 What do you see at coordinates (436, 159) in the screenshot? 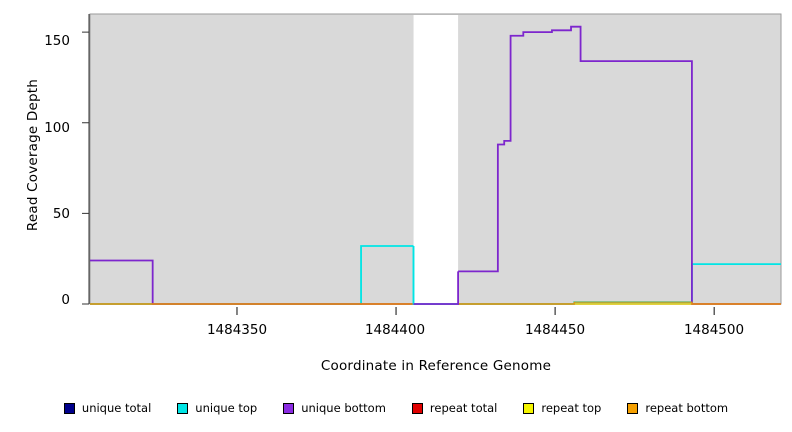
I see `no-data-gap` at bounding box center [436, 159].